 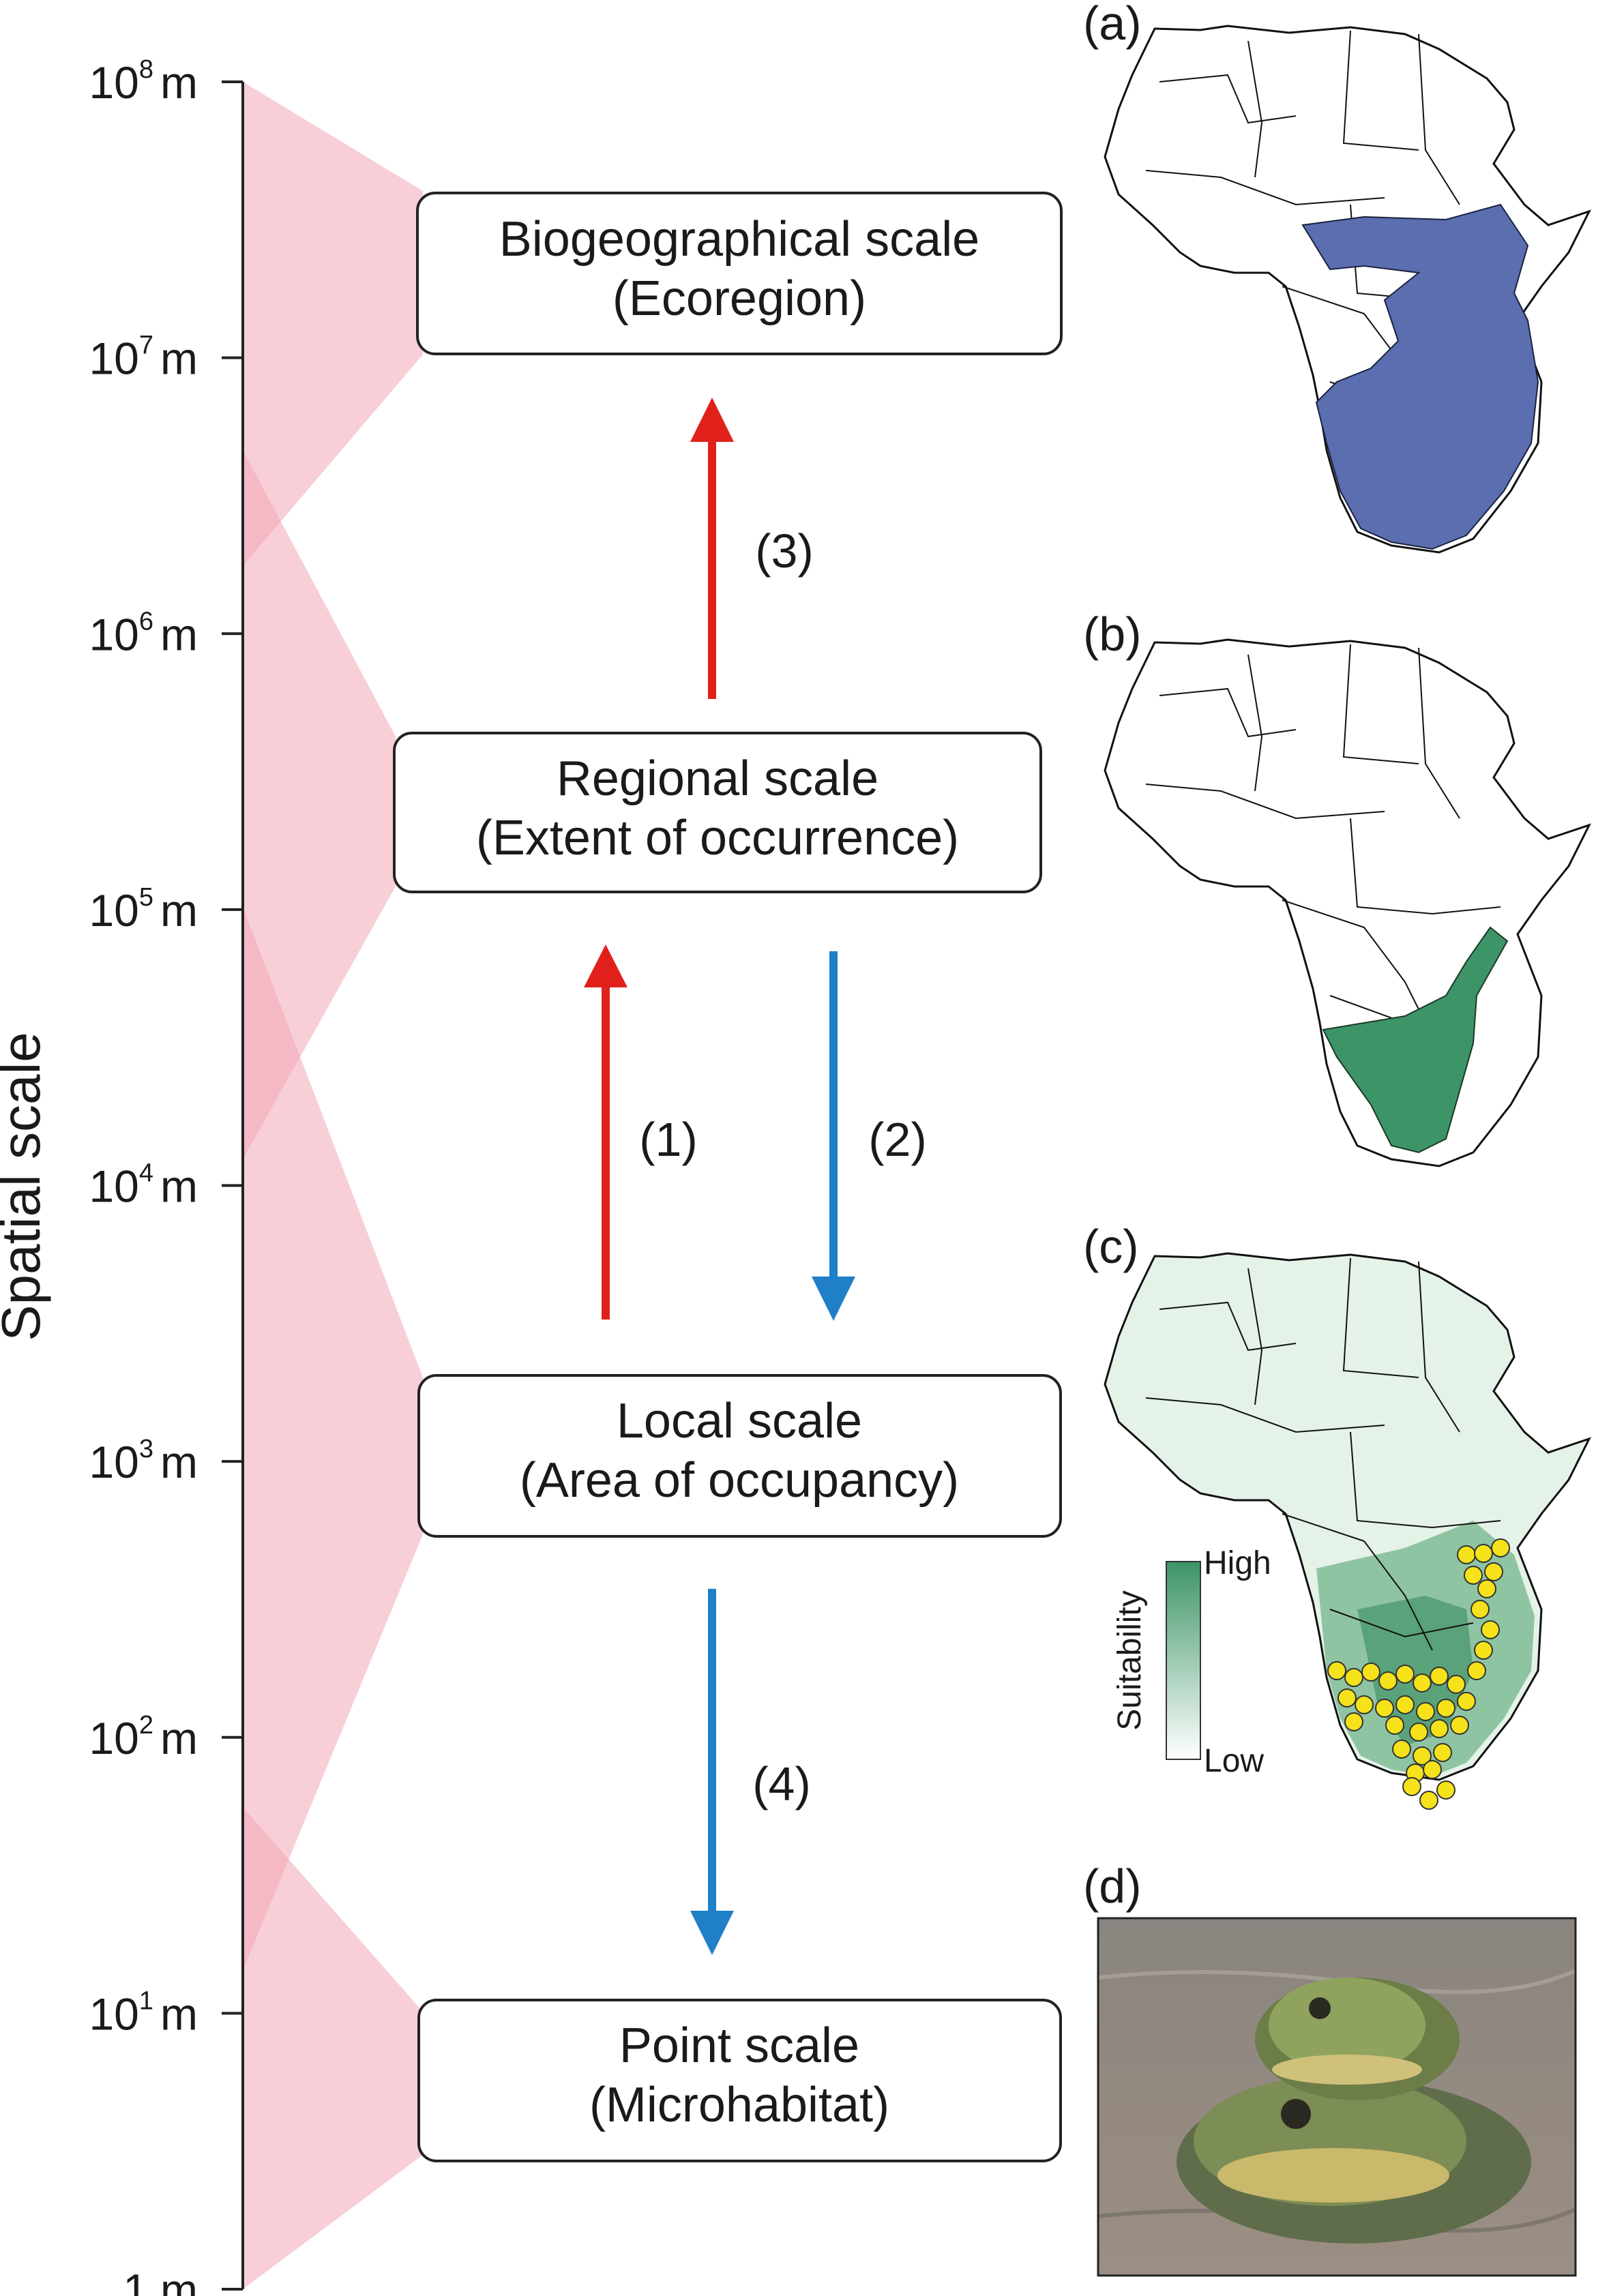 I want to click on band-point, so click(x=333, y=2048).